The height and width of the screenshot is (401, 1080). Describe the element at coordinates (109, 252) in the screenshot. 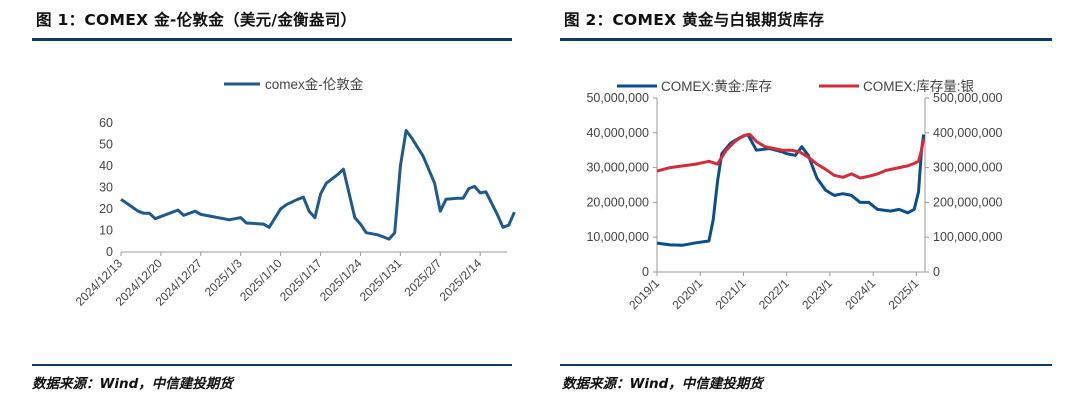

I see `y-tick-label: 0` at that location.